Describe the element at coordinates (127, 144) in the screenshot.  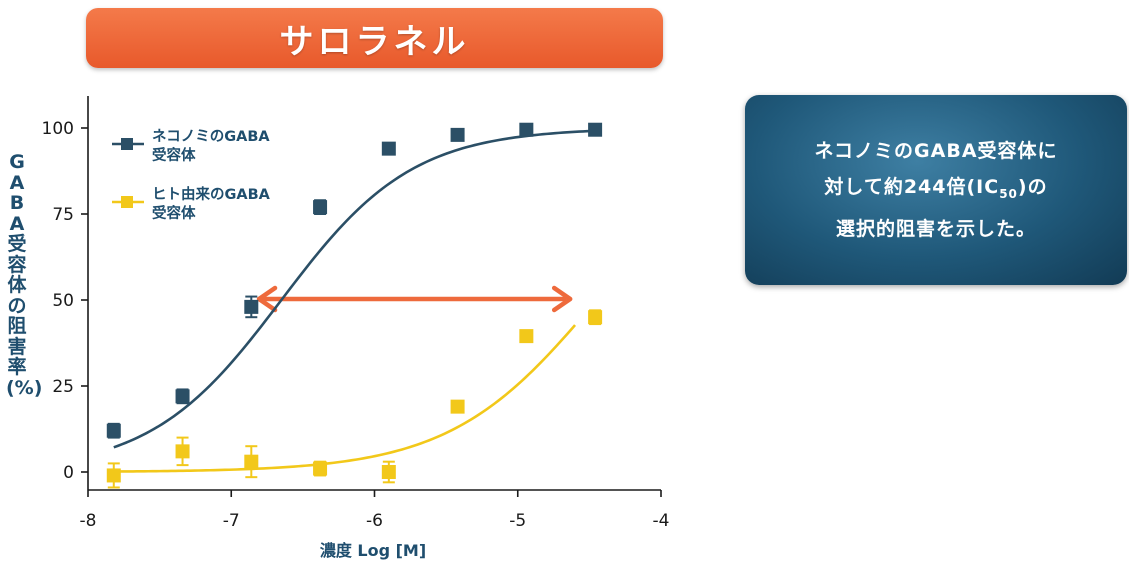
I see `cat-legend-marker` at that location.